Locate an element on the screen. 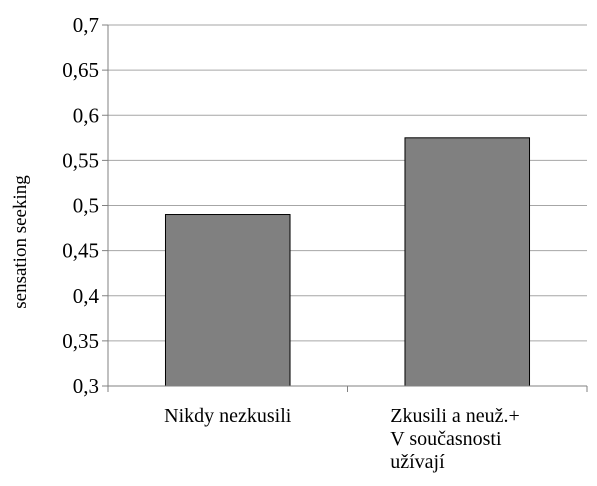 The image size is (597, 486). y-axis-title: sensation seeking is located at coordinates (20, 242).